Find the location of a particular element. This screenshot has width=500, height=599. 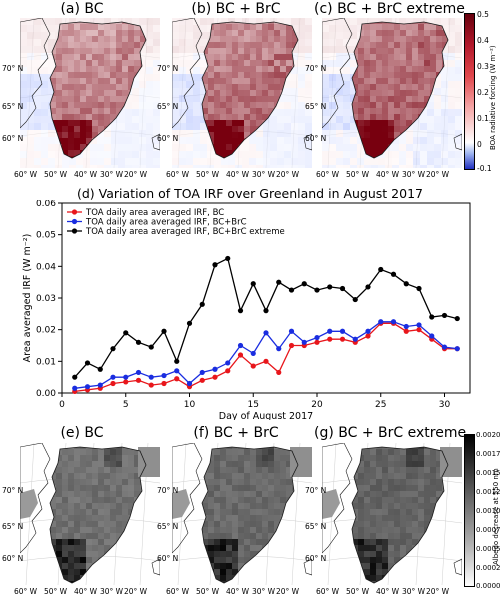

lon-label-c-40: 40° W is located at coordinates (388, 174).